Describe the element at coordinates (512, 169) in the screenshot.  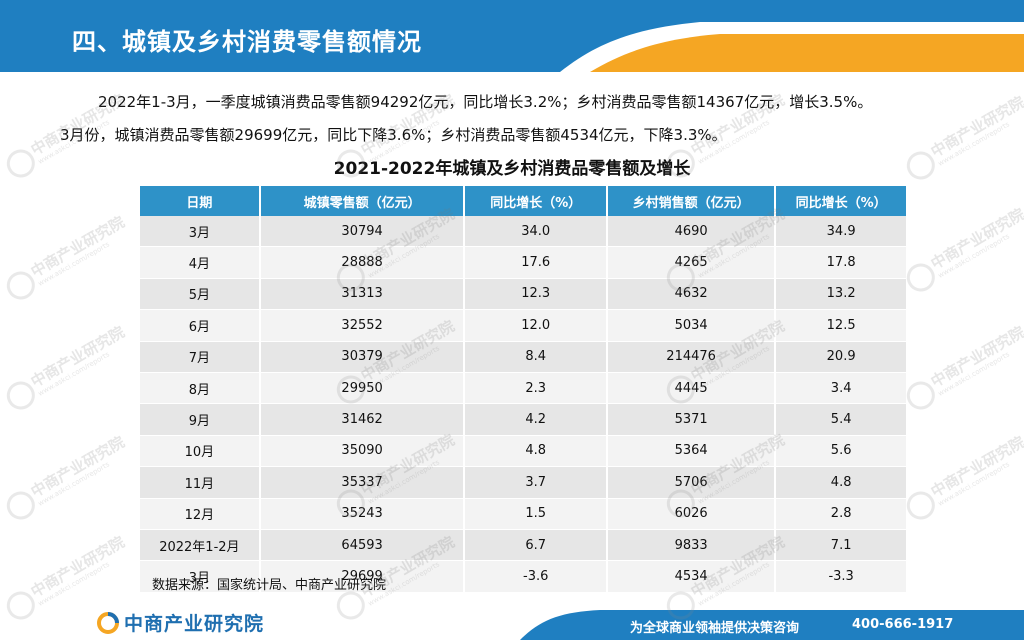
I see `table-title: 2021-2022年城镇及乡村消费品零售额及增长` at that location.